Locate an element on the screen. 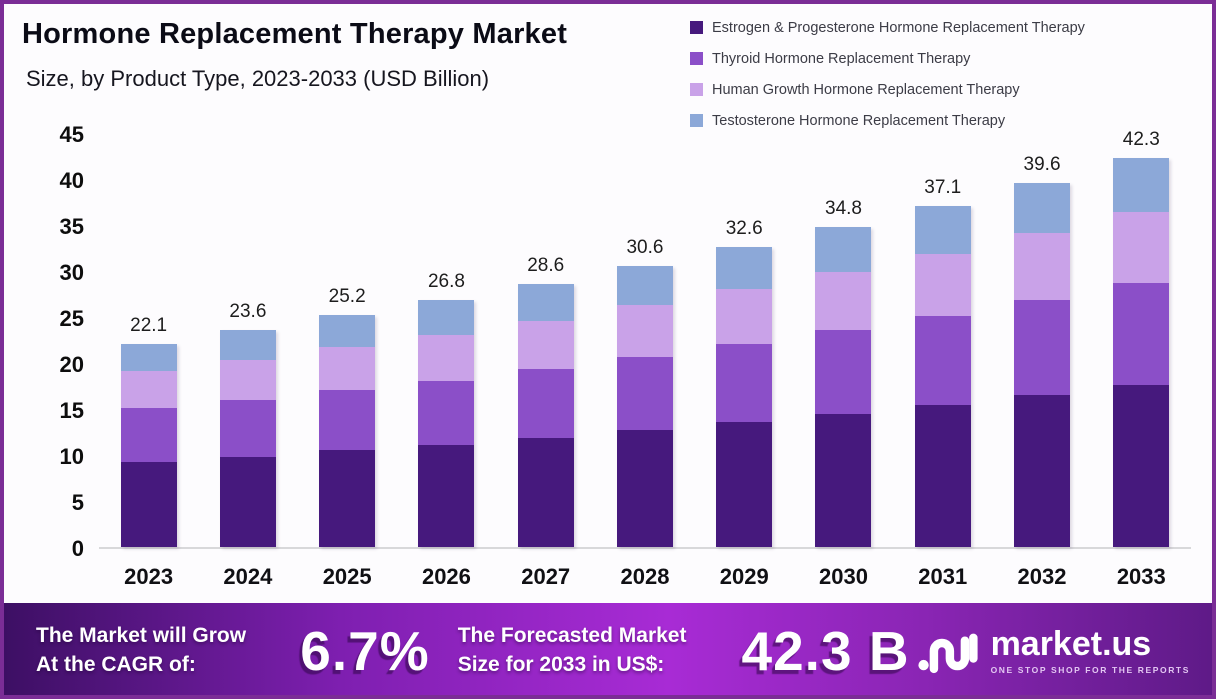 This screenshot has width=1216, height=699. forecast-caption-line1: The Forecasted Market is located at coordinates (572, 636).